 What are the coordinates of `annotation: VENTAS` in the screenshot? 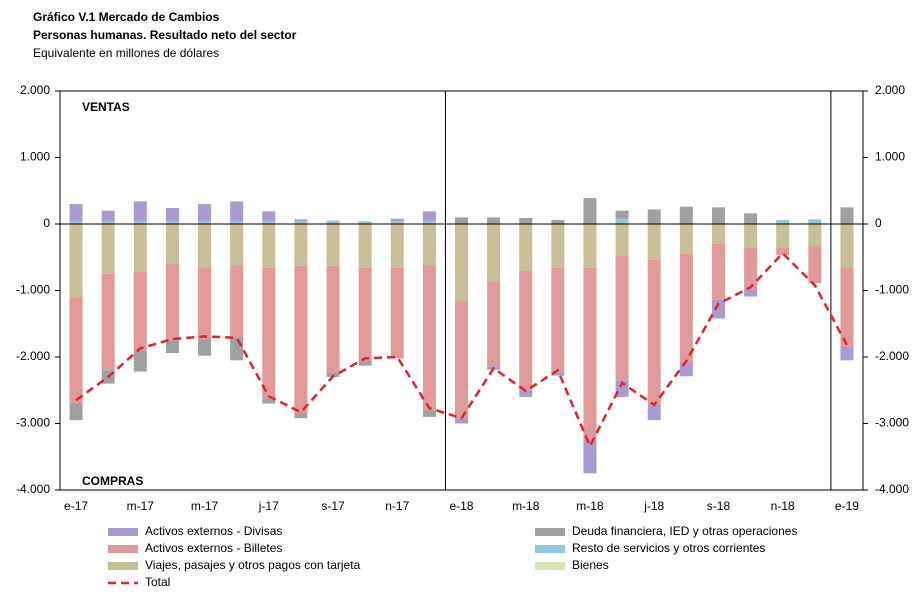 It's located at (106, 107).